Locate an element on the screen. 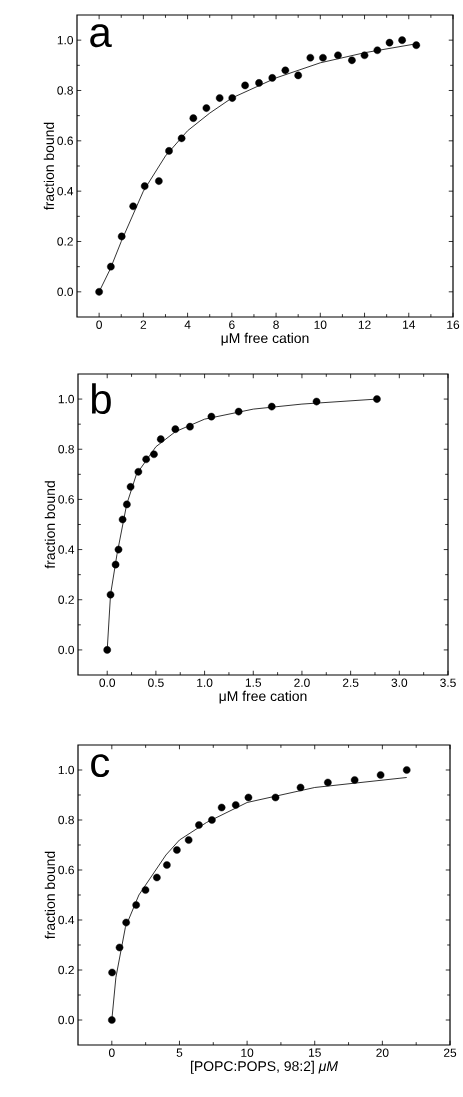 The image size is (463, 1097). x-tick-label: 1.0 is located at coordinates (205, 682).